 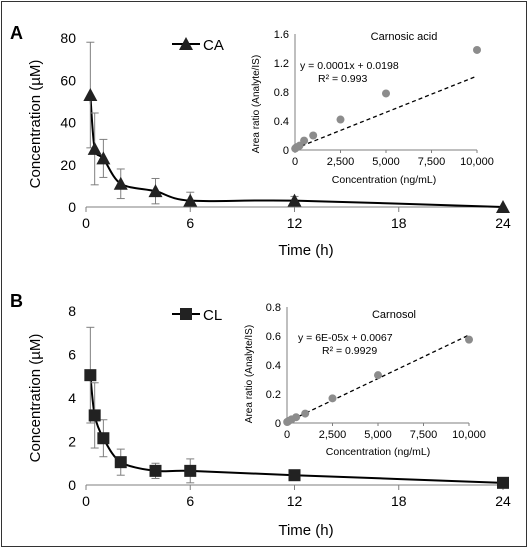 I want to click on panel-b-xlabel: Time (h), so click(x=305, y=530).